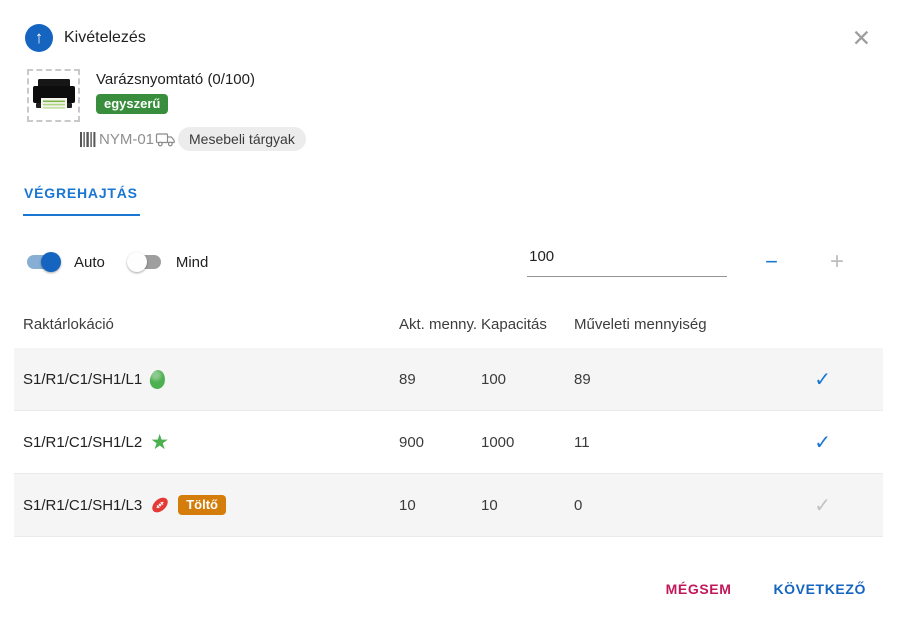  What do you see at coordinates (488, 139) in the screenshot?
I see `product-meta-row: NYM-01 Mesebeli tárgyak` at bounding box center [488, 139].